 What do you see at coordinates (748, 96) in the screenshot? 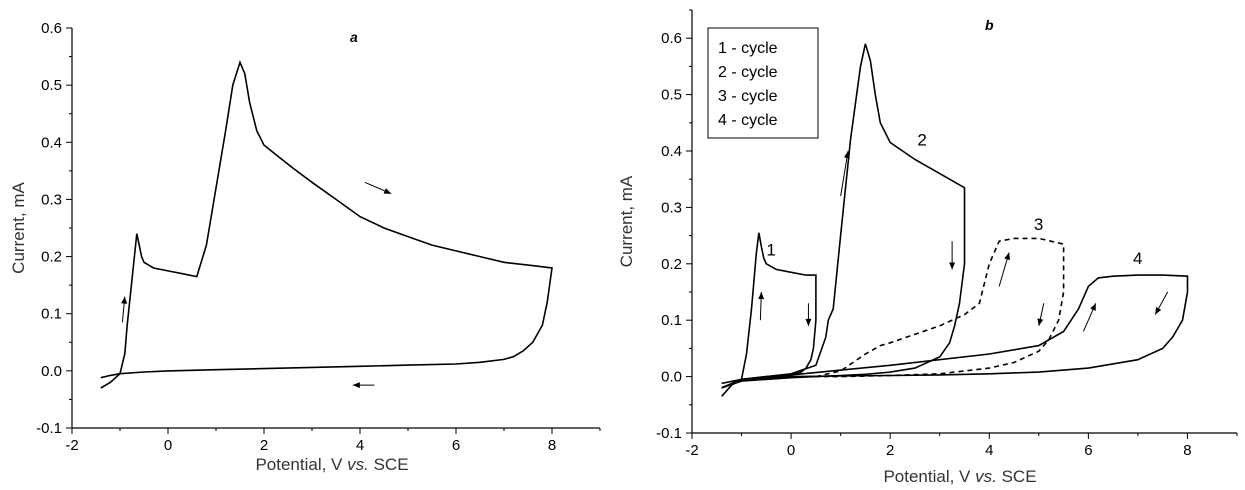
I see `legend-entry: 3 - cycle` at bounding box center [748, 96].